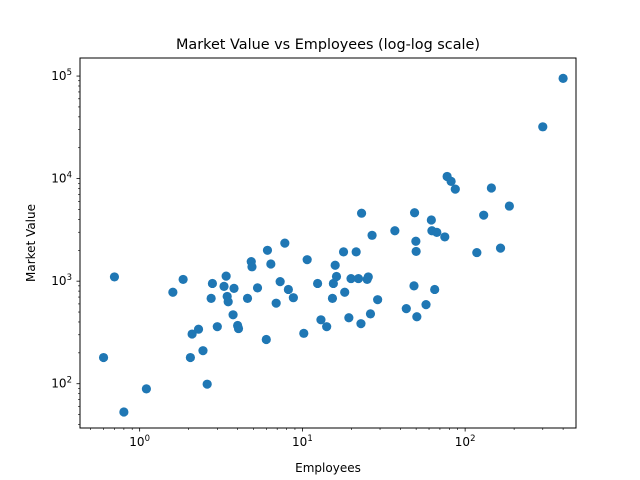 This screenshot has height=480, width=640. Describe the element at coordinates (61, 178) in the screenshot. I see `y-tick-label: 104` at that location.